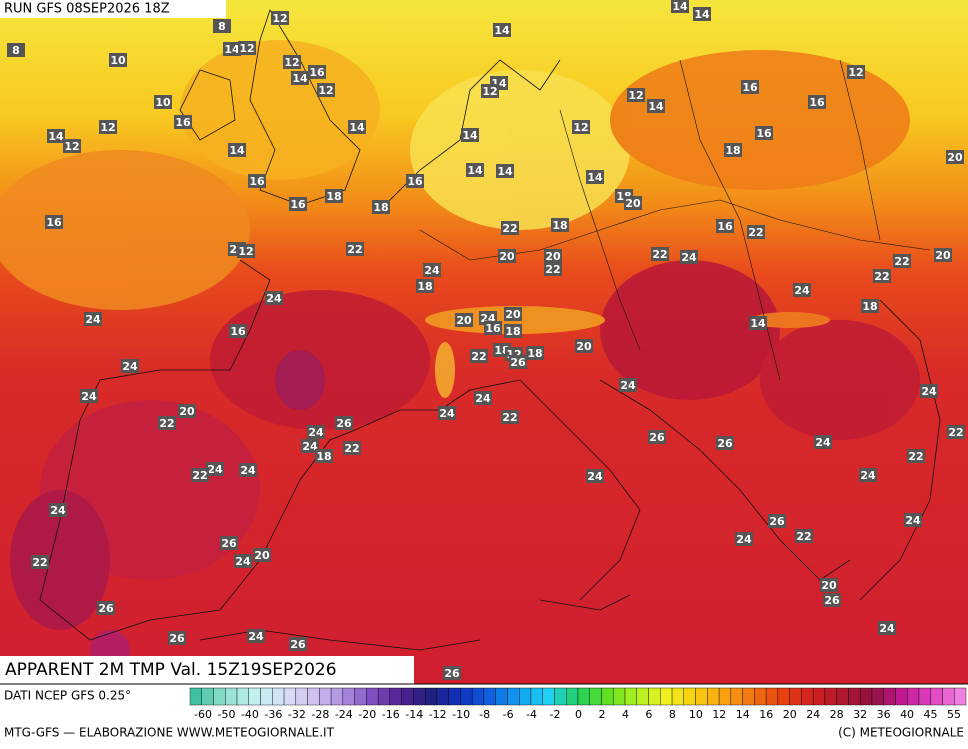 This screenshot has height=749, width=968. What do you see at coordinates (171, 670) in the screenshot?
I see `map-title: APPARENT 2M TMP Val. 15Z19SEP2026` at bounding box center [171, 670].